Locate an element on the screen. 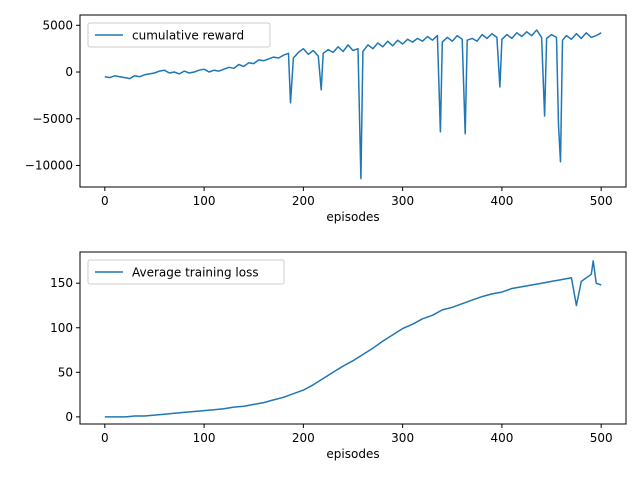 The height and width of the screenshot is (480, 640). legend: cumulative reward is located at coordinates (179, 35).